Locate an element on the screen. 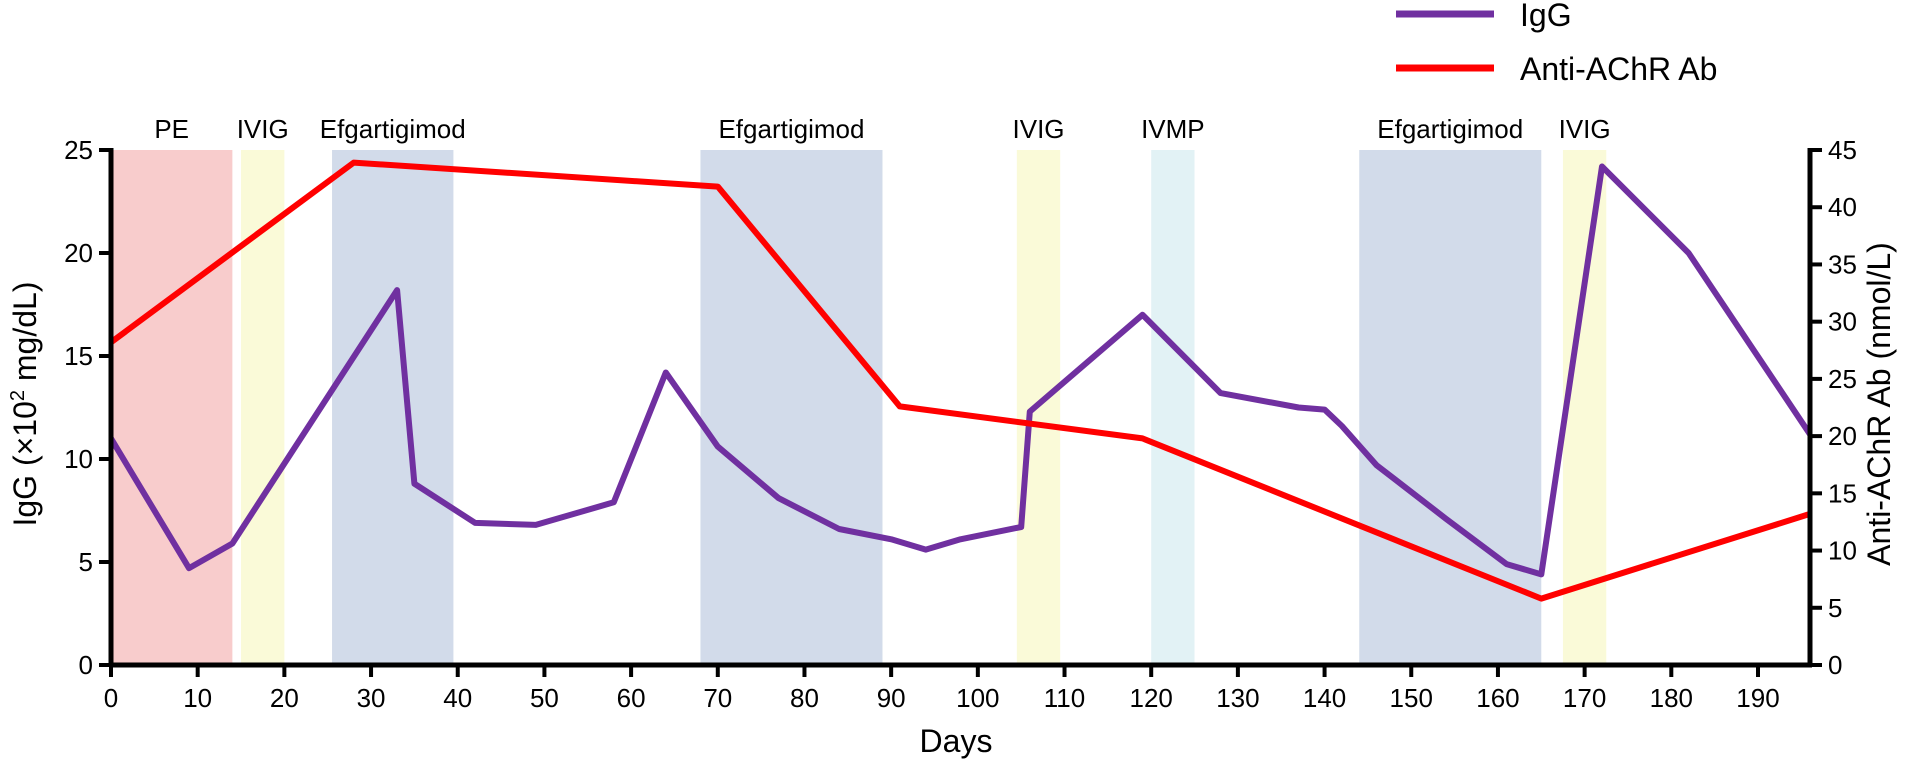 This screenshot has width=1905, height=762. left-y-tick-label: 0 is located at coordinates (86, 665).